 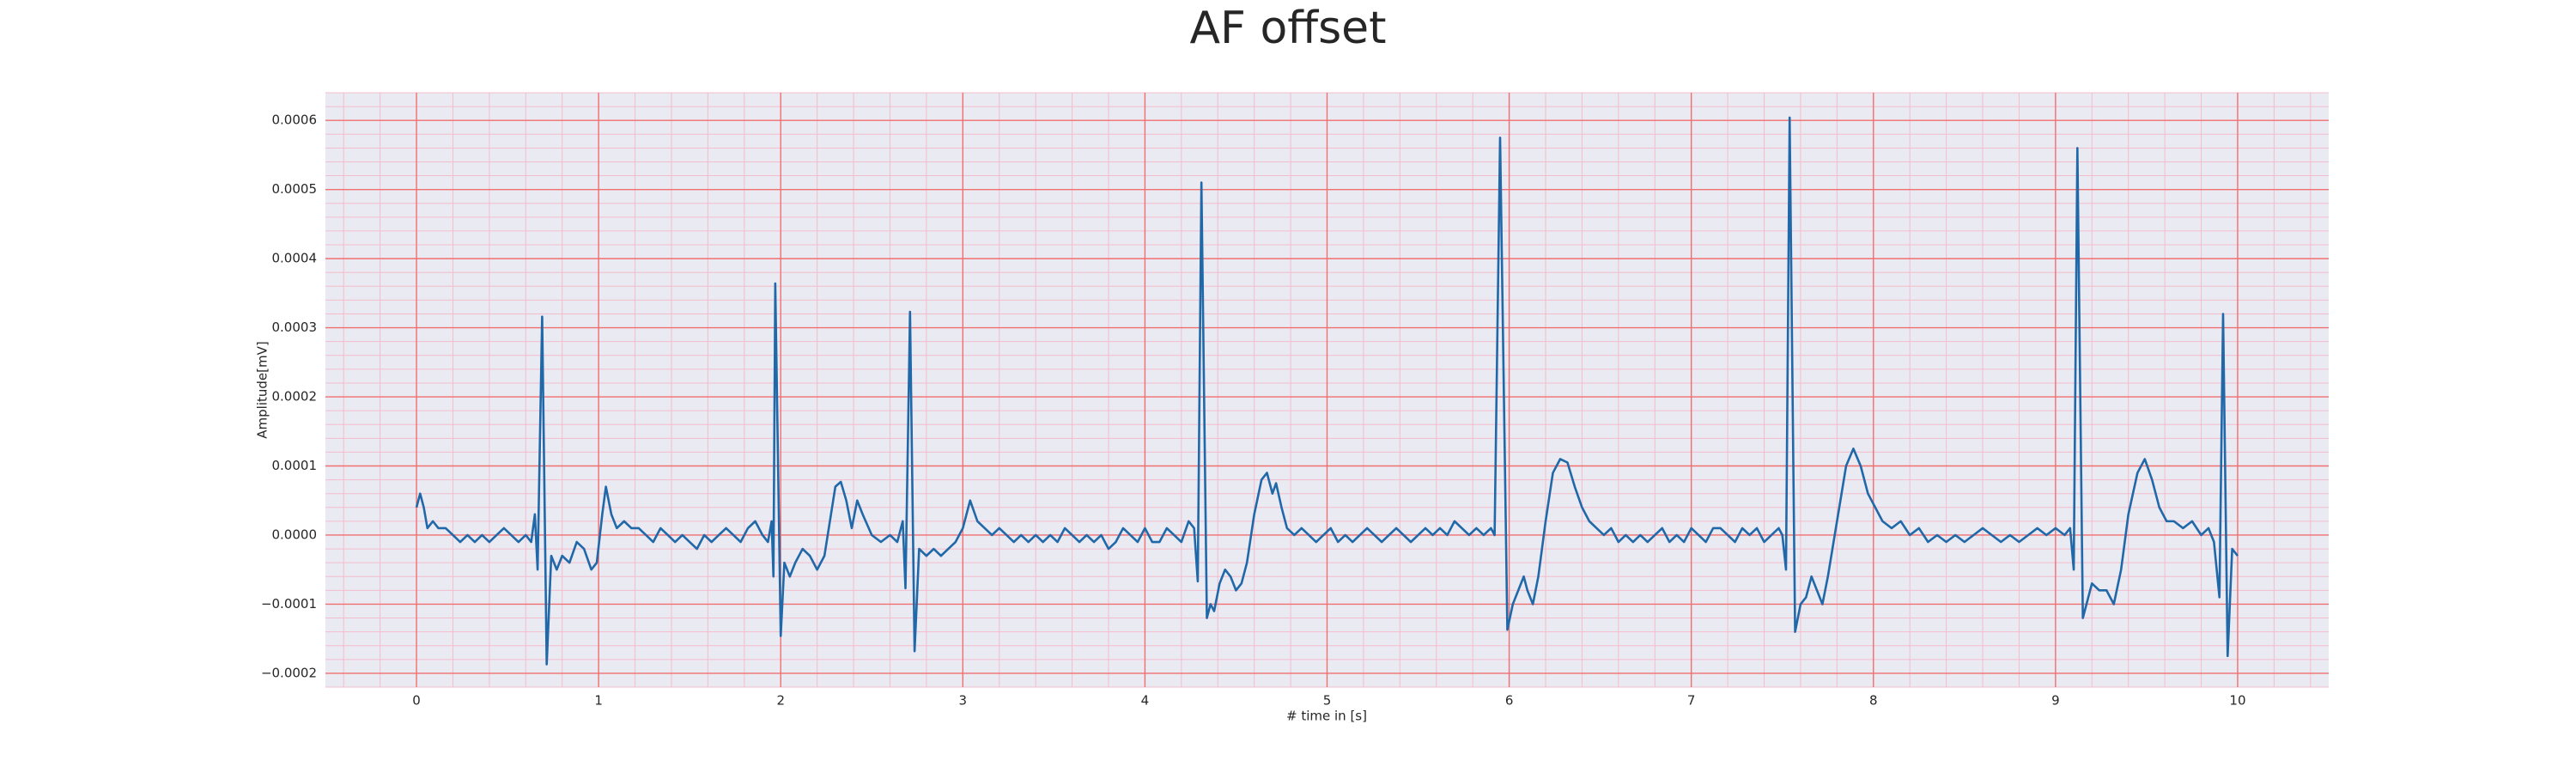 What do you see at coordinates (417, 701) in the screenshot?
I see `x-tick-label: 0` at bounding box center [417, 701].